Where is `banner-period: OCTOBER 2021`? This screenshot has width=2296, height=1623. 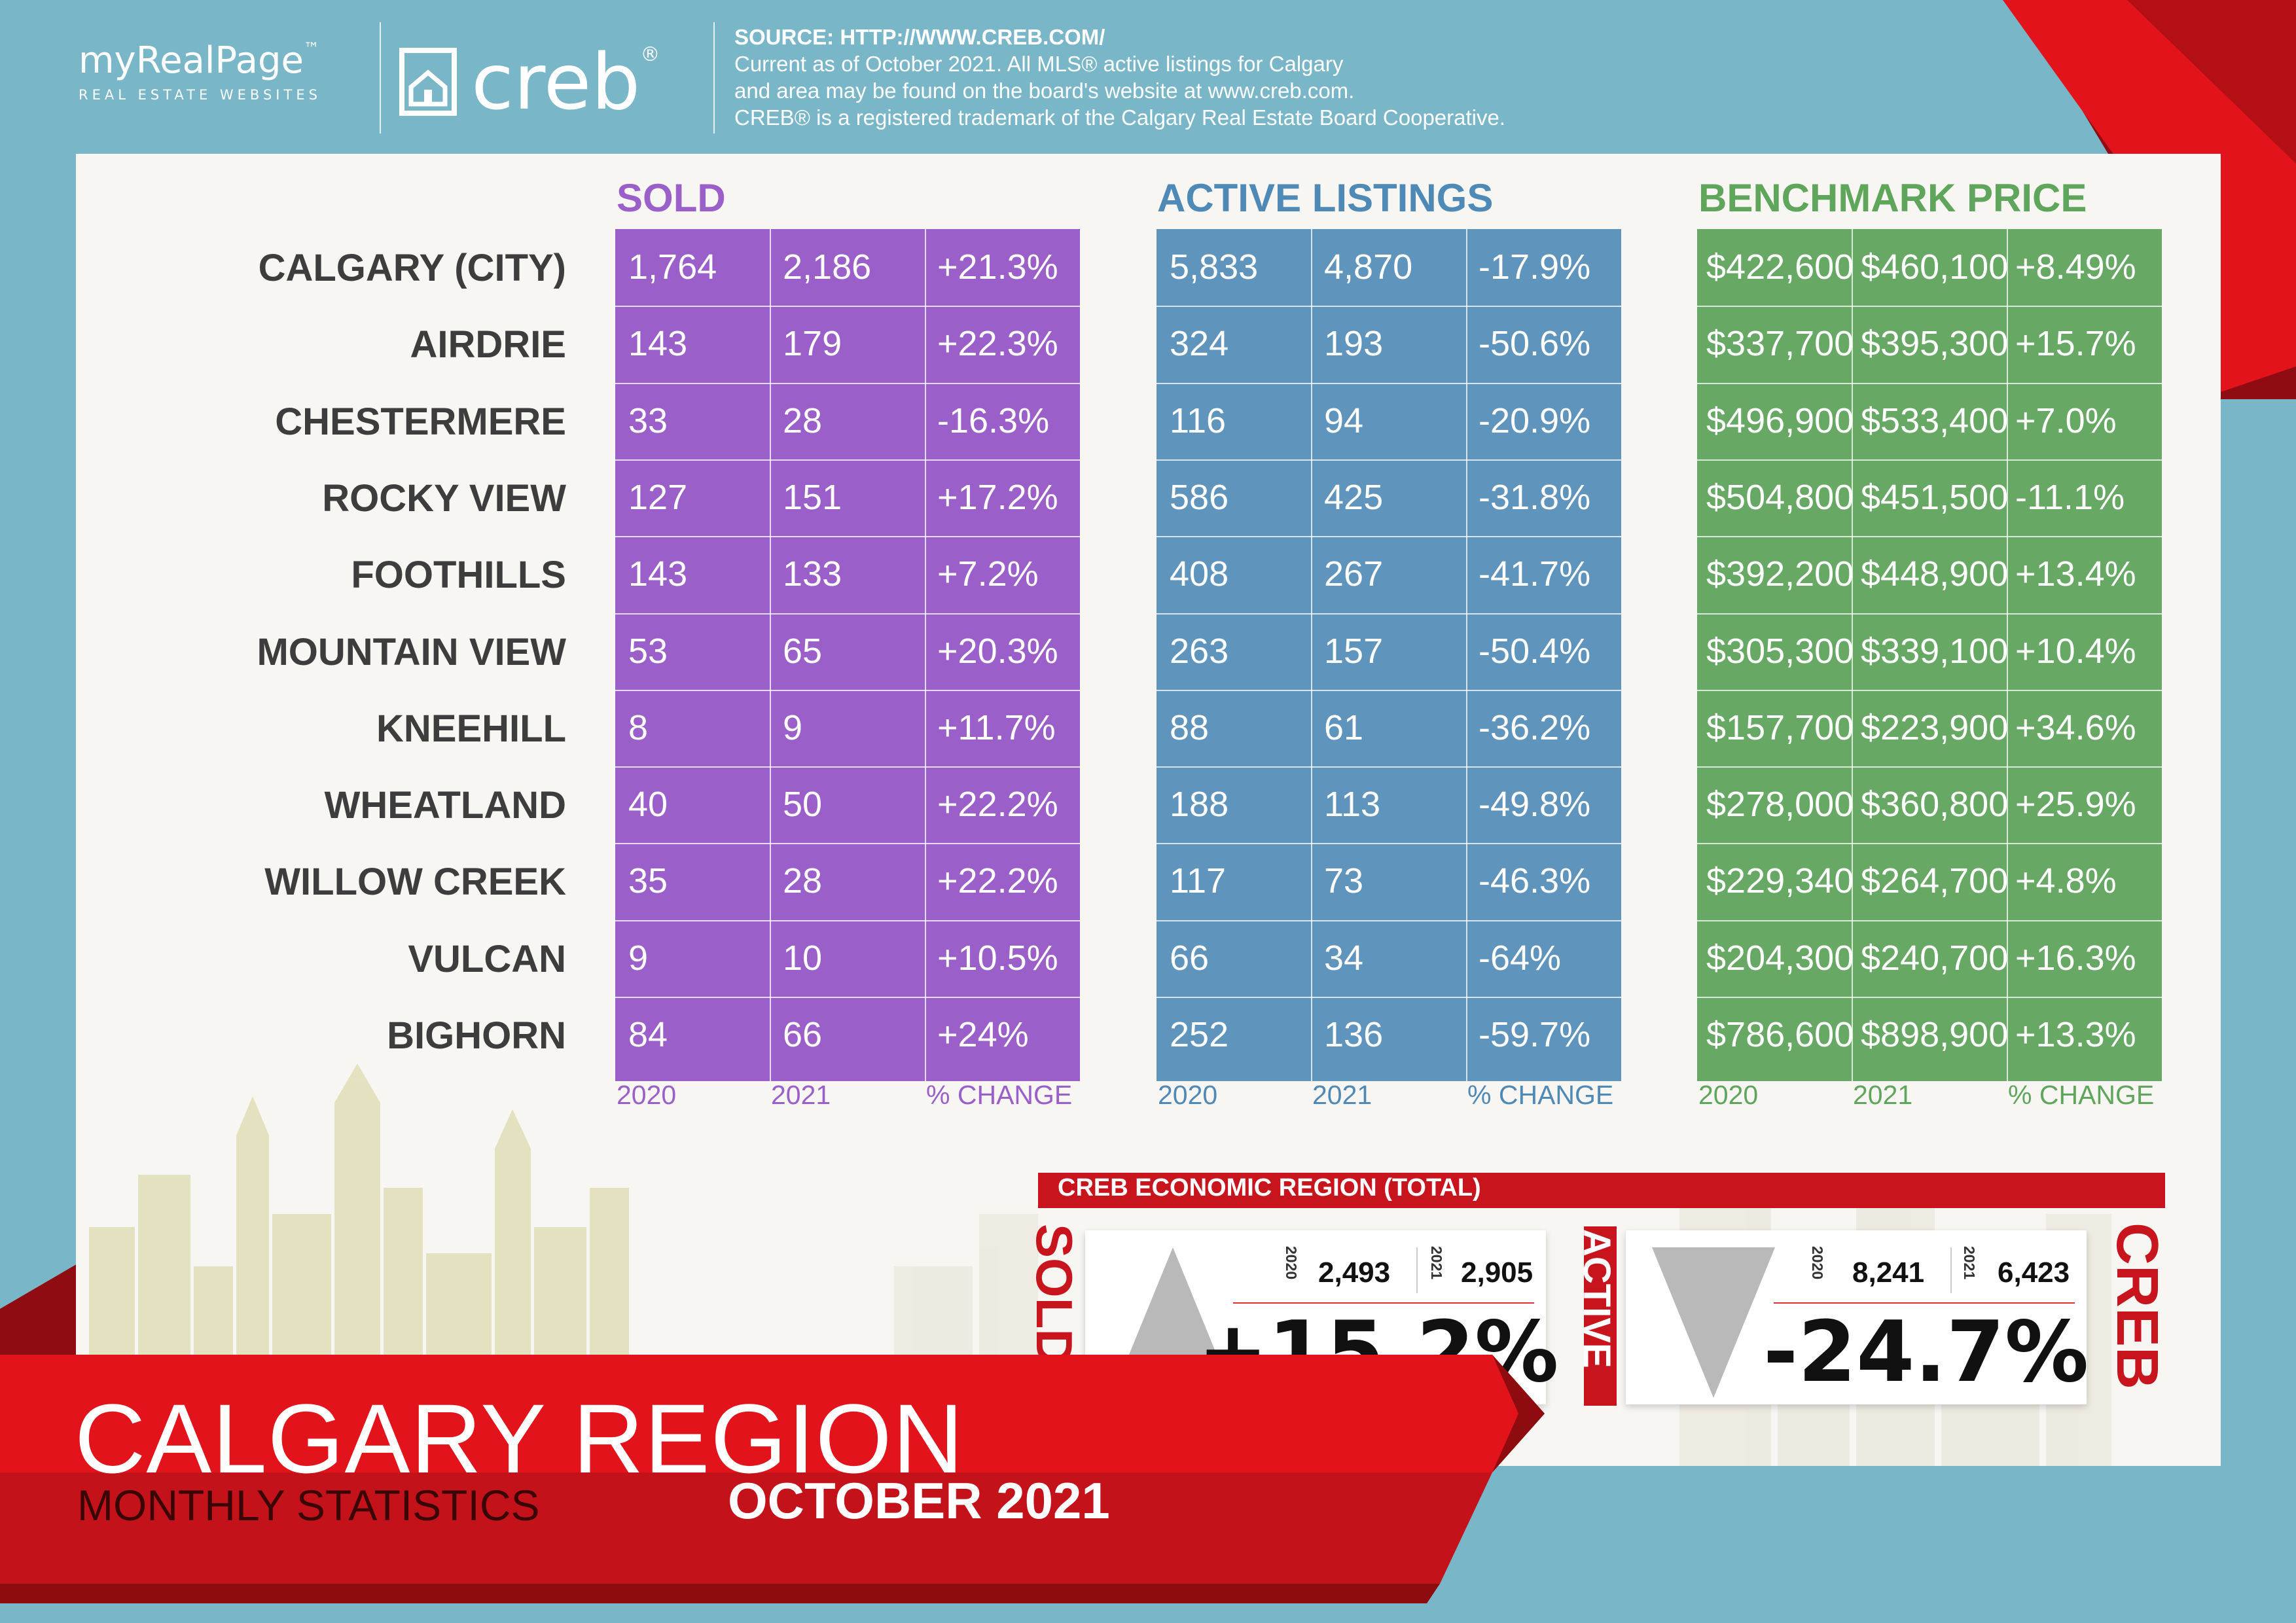 banner-period: OCTOBER 2021 is located at coordinates (919, 1501).